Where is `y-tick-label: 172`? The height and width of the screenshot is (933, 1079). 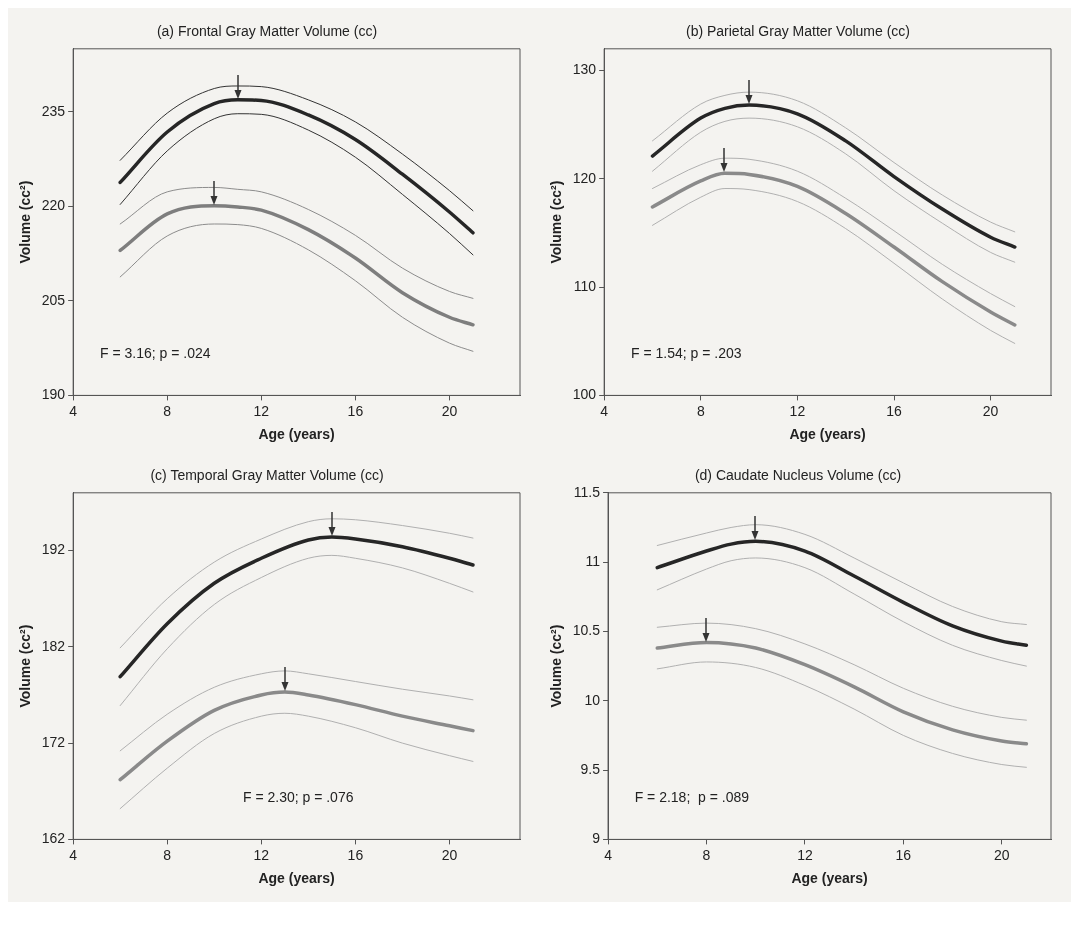
y-tick-label: 172 is located at coordinates (53, 741).